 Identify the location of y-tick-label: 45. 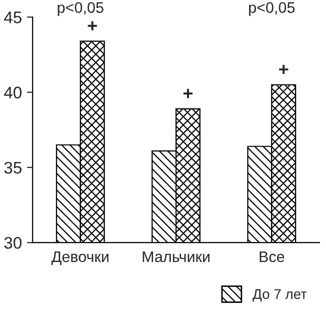
(13, 18).